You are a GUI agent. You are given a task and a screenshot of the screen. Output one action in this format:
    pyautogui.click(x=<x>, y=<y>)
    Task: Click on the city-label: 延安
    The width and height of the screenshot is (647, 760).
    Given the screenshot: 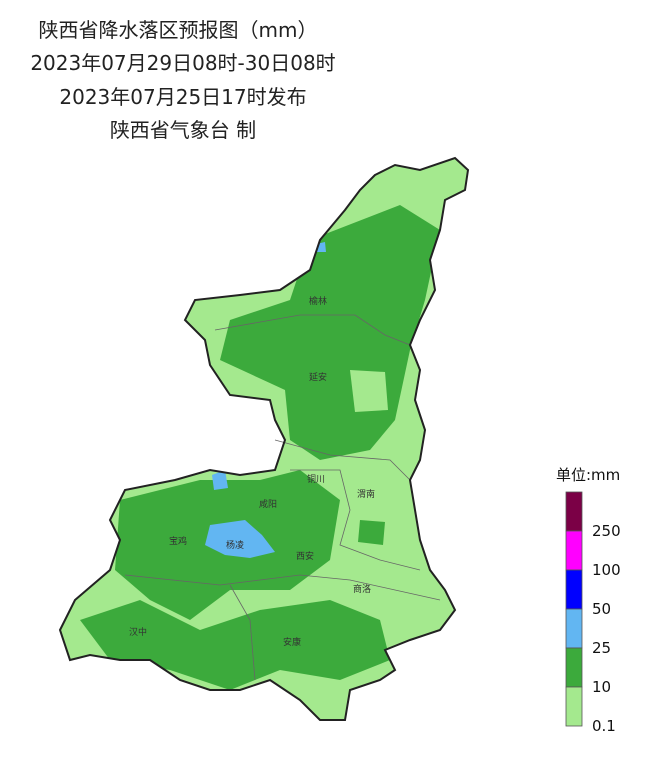 What is the action you would take?
    pyautogui.click(x=318, y=377)
    